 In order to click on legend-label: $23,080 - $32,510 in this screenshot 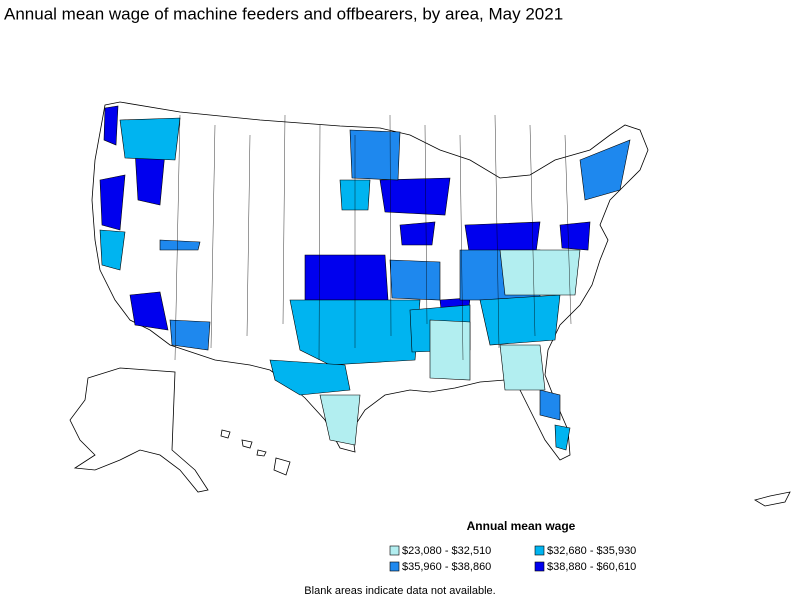, I will do `click(446, 551)`.